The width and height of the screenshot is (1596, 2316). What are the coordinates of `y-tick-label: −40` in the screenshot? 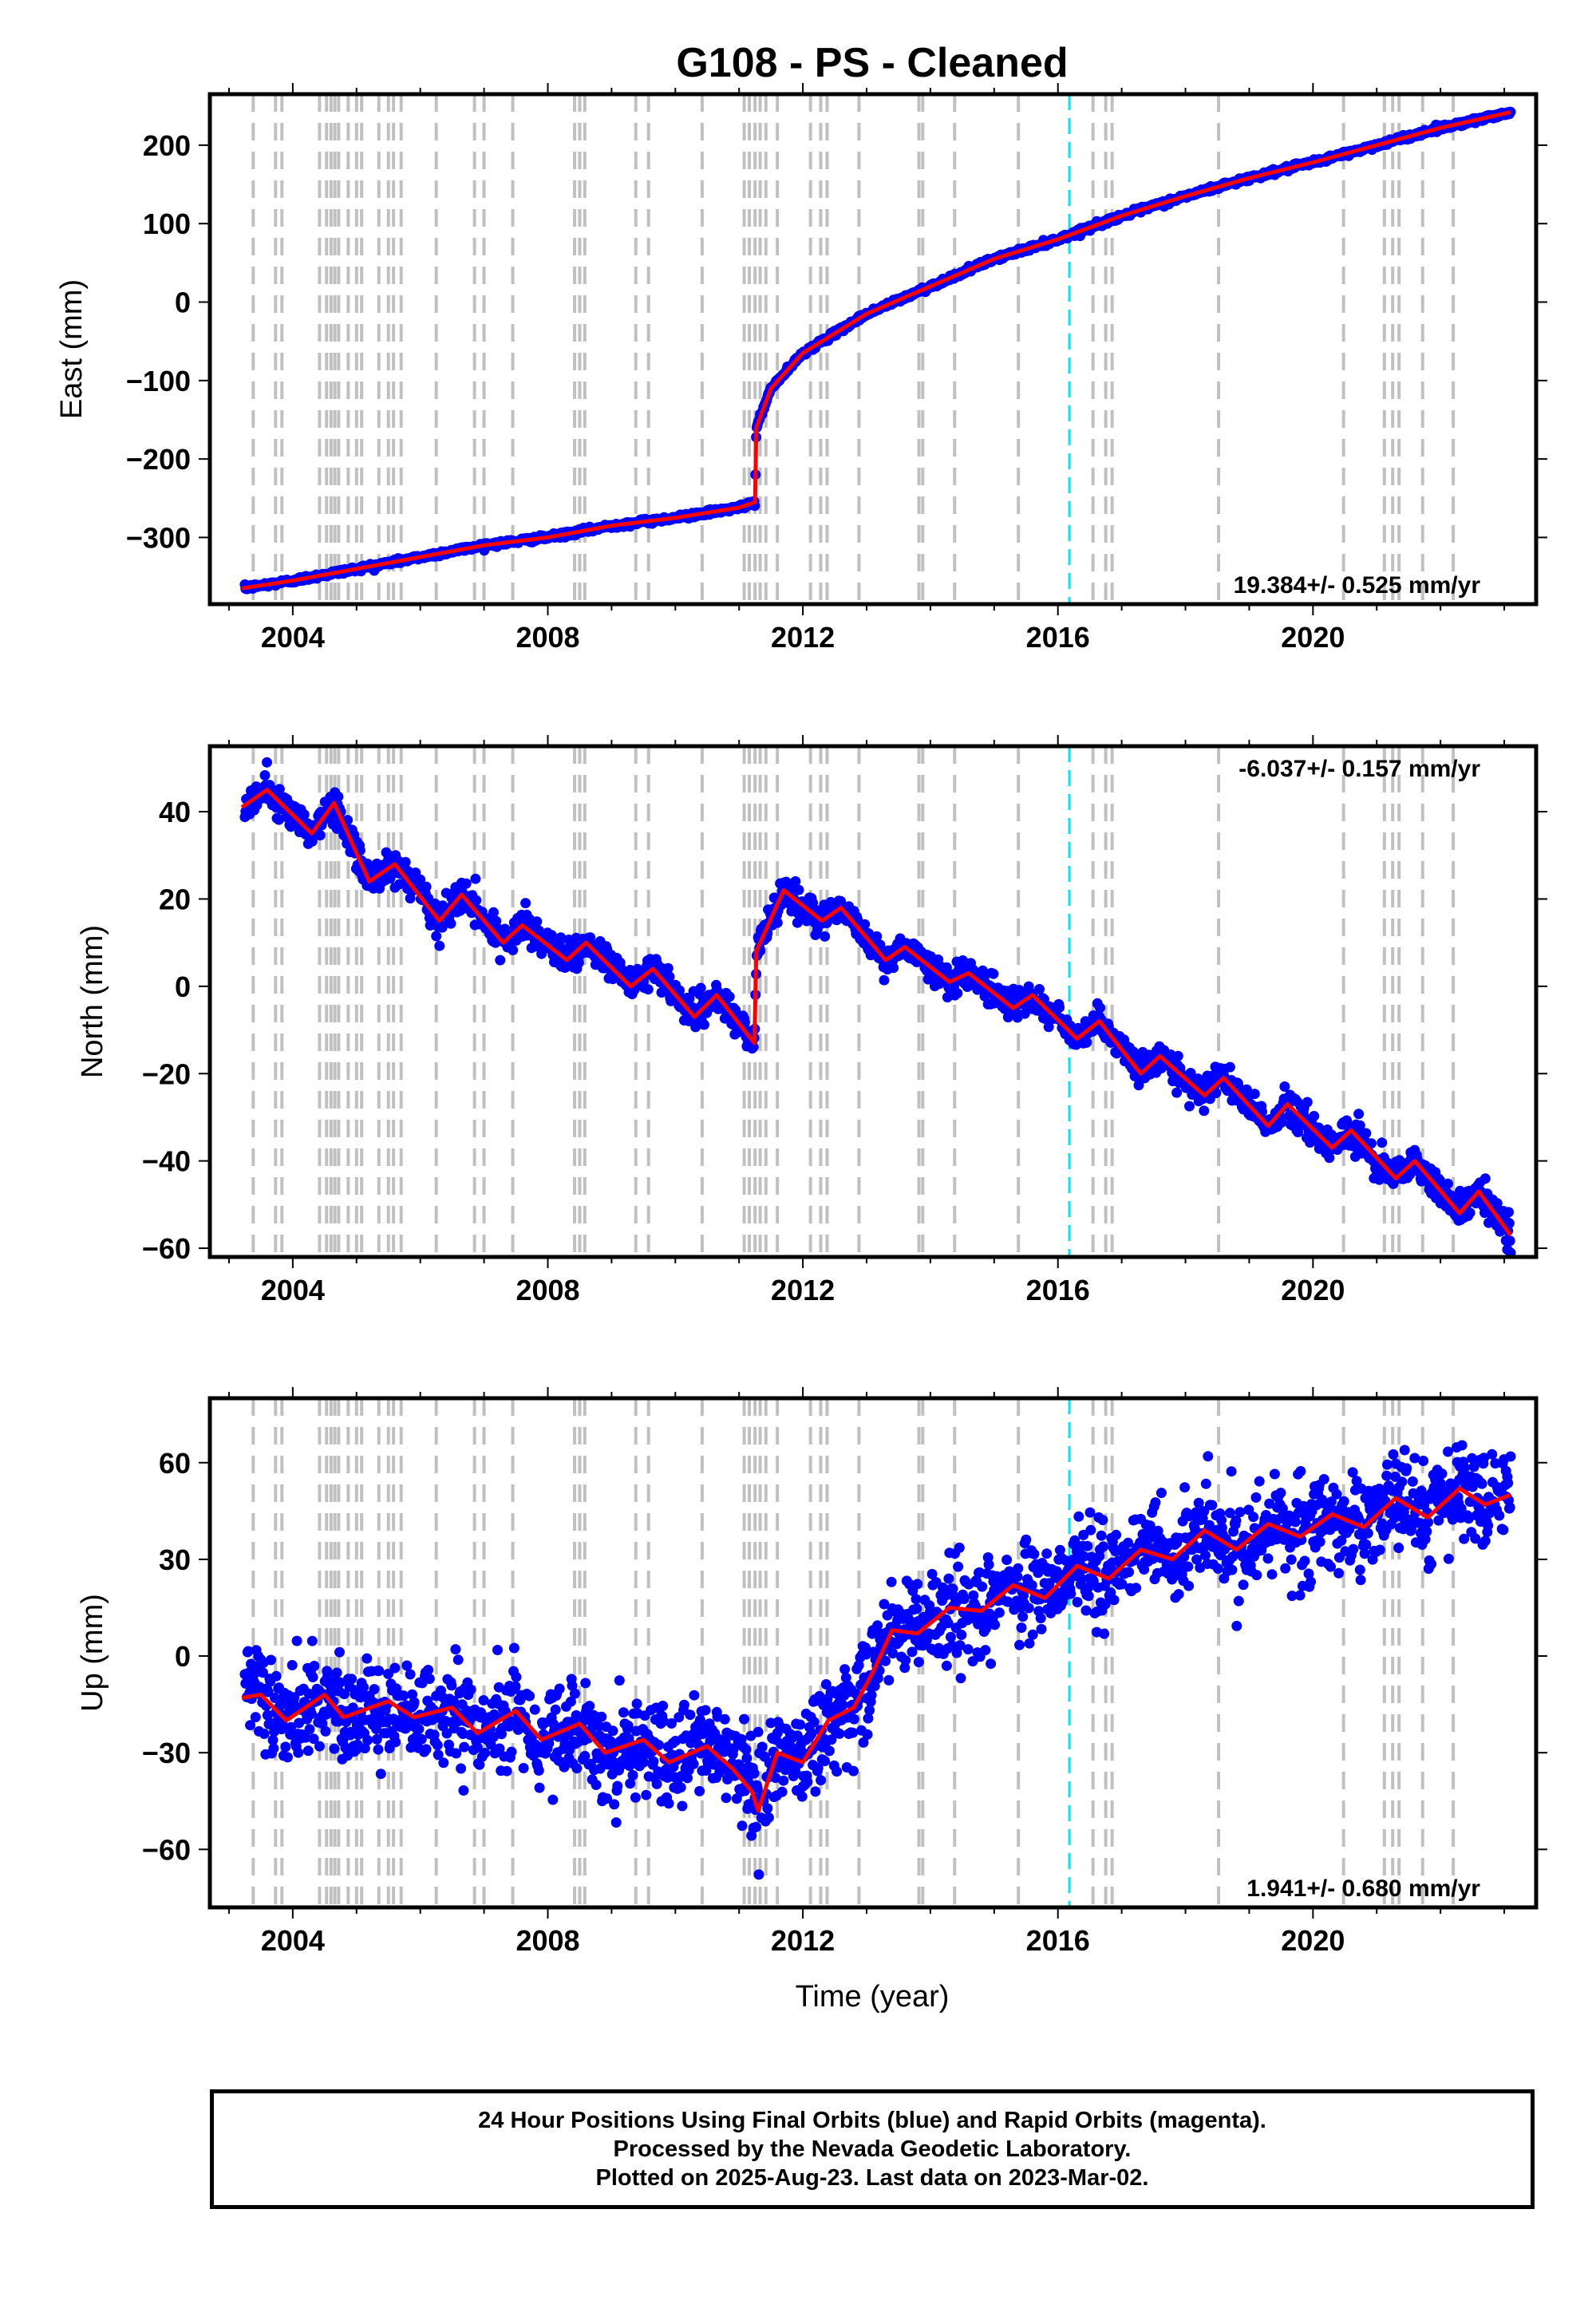 It's located at (166, 1161).